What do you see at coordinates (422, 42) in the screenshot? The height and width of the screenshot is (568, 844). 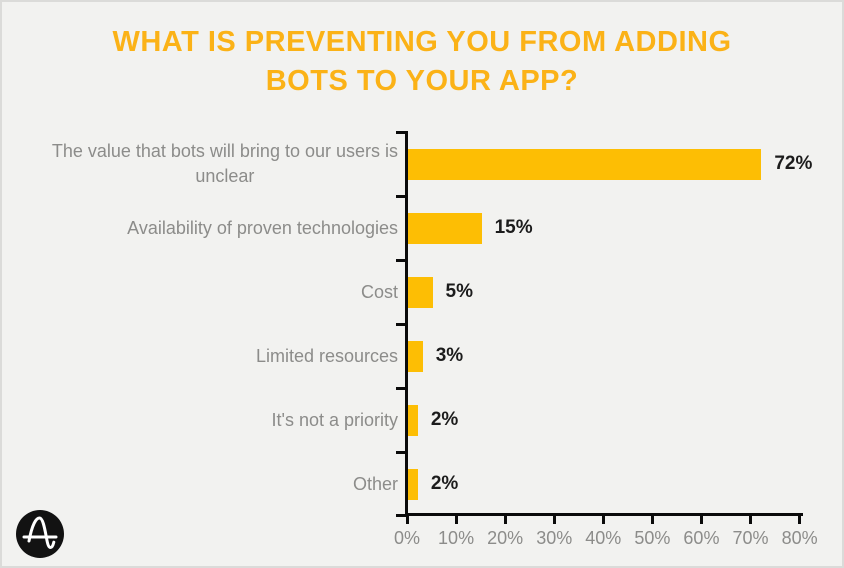 I see `chart-title-line-1: WHAT IS PREVENTING YOU FROM ADDING` at bounding box center [422, 42].